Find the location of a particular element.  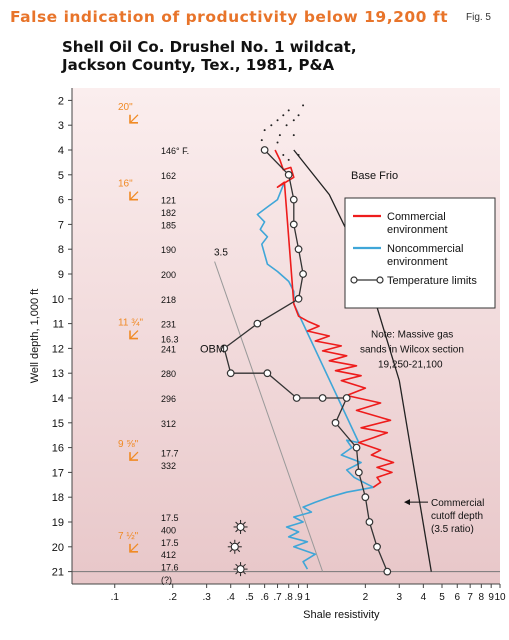

temperature-label: 218 is located at coordinates (168, 300).